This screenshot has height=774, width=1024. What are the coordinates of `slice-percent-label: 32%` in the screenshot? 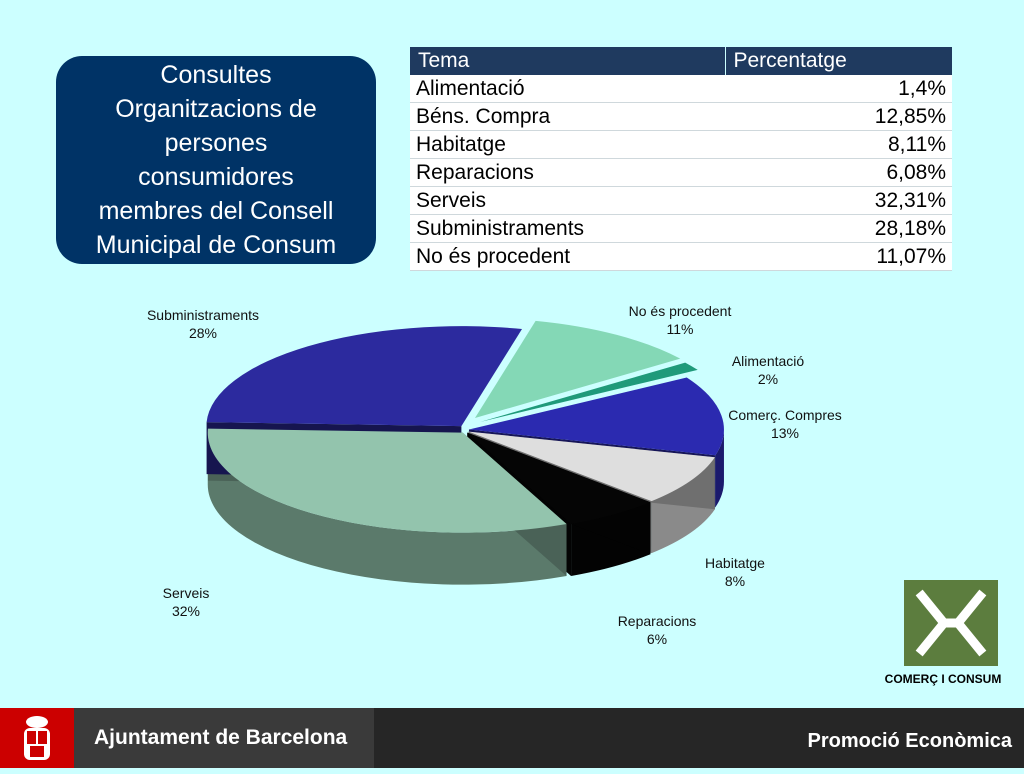 It's located at (186, 611).